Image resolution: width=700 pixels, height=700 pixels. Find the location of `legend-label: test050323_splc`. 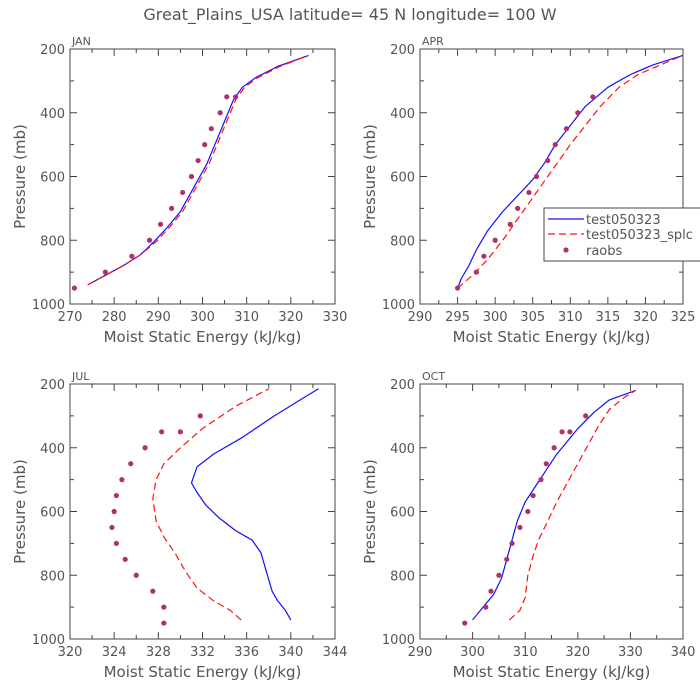

legend-label: test050323_splc is located at coordinates (639, 235).